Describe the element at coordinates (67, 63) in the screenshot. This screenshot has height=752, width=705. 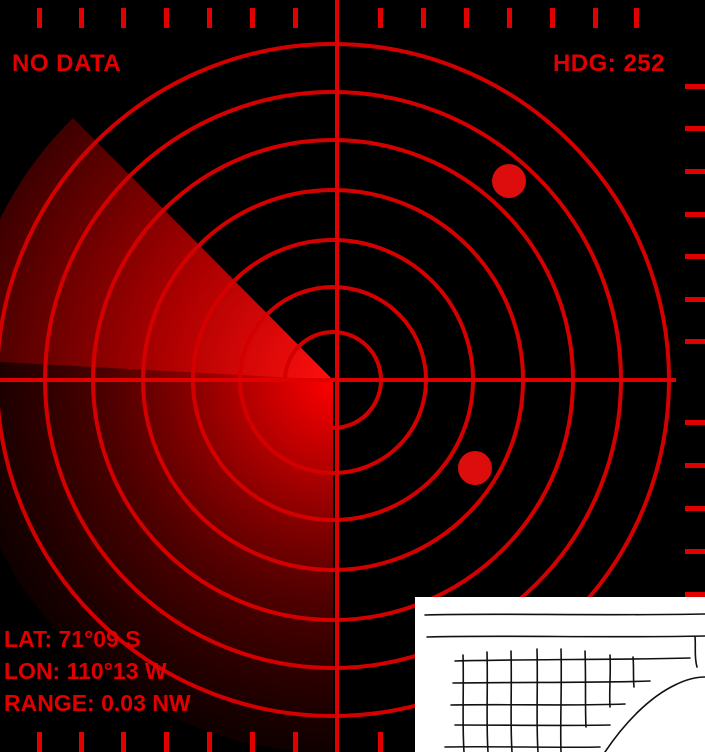
I see `status-label: NO DATA` at that location.